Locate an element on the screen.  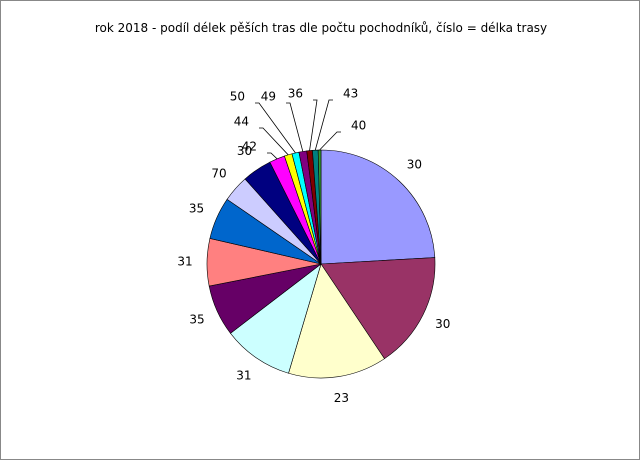
slice-label: 44 is located at coordinates (241, 122).